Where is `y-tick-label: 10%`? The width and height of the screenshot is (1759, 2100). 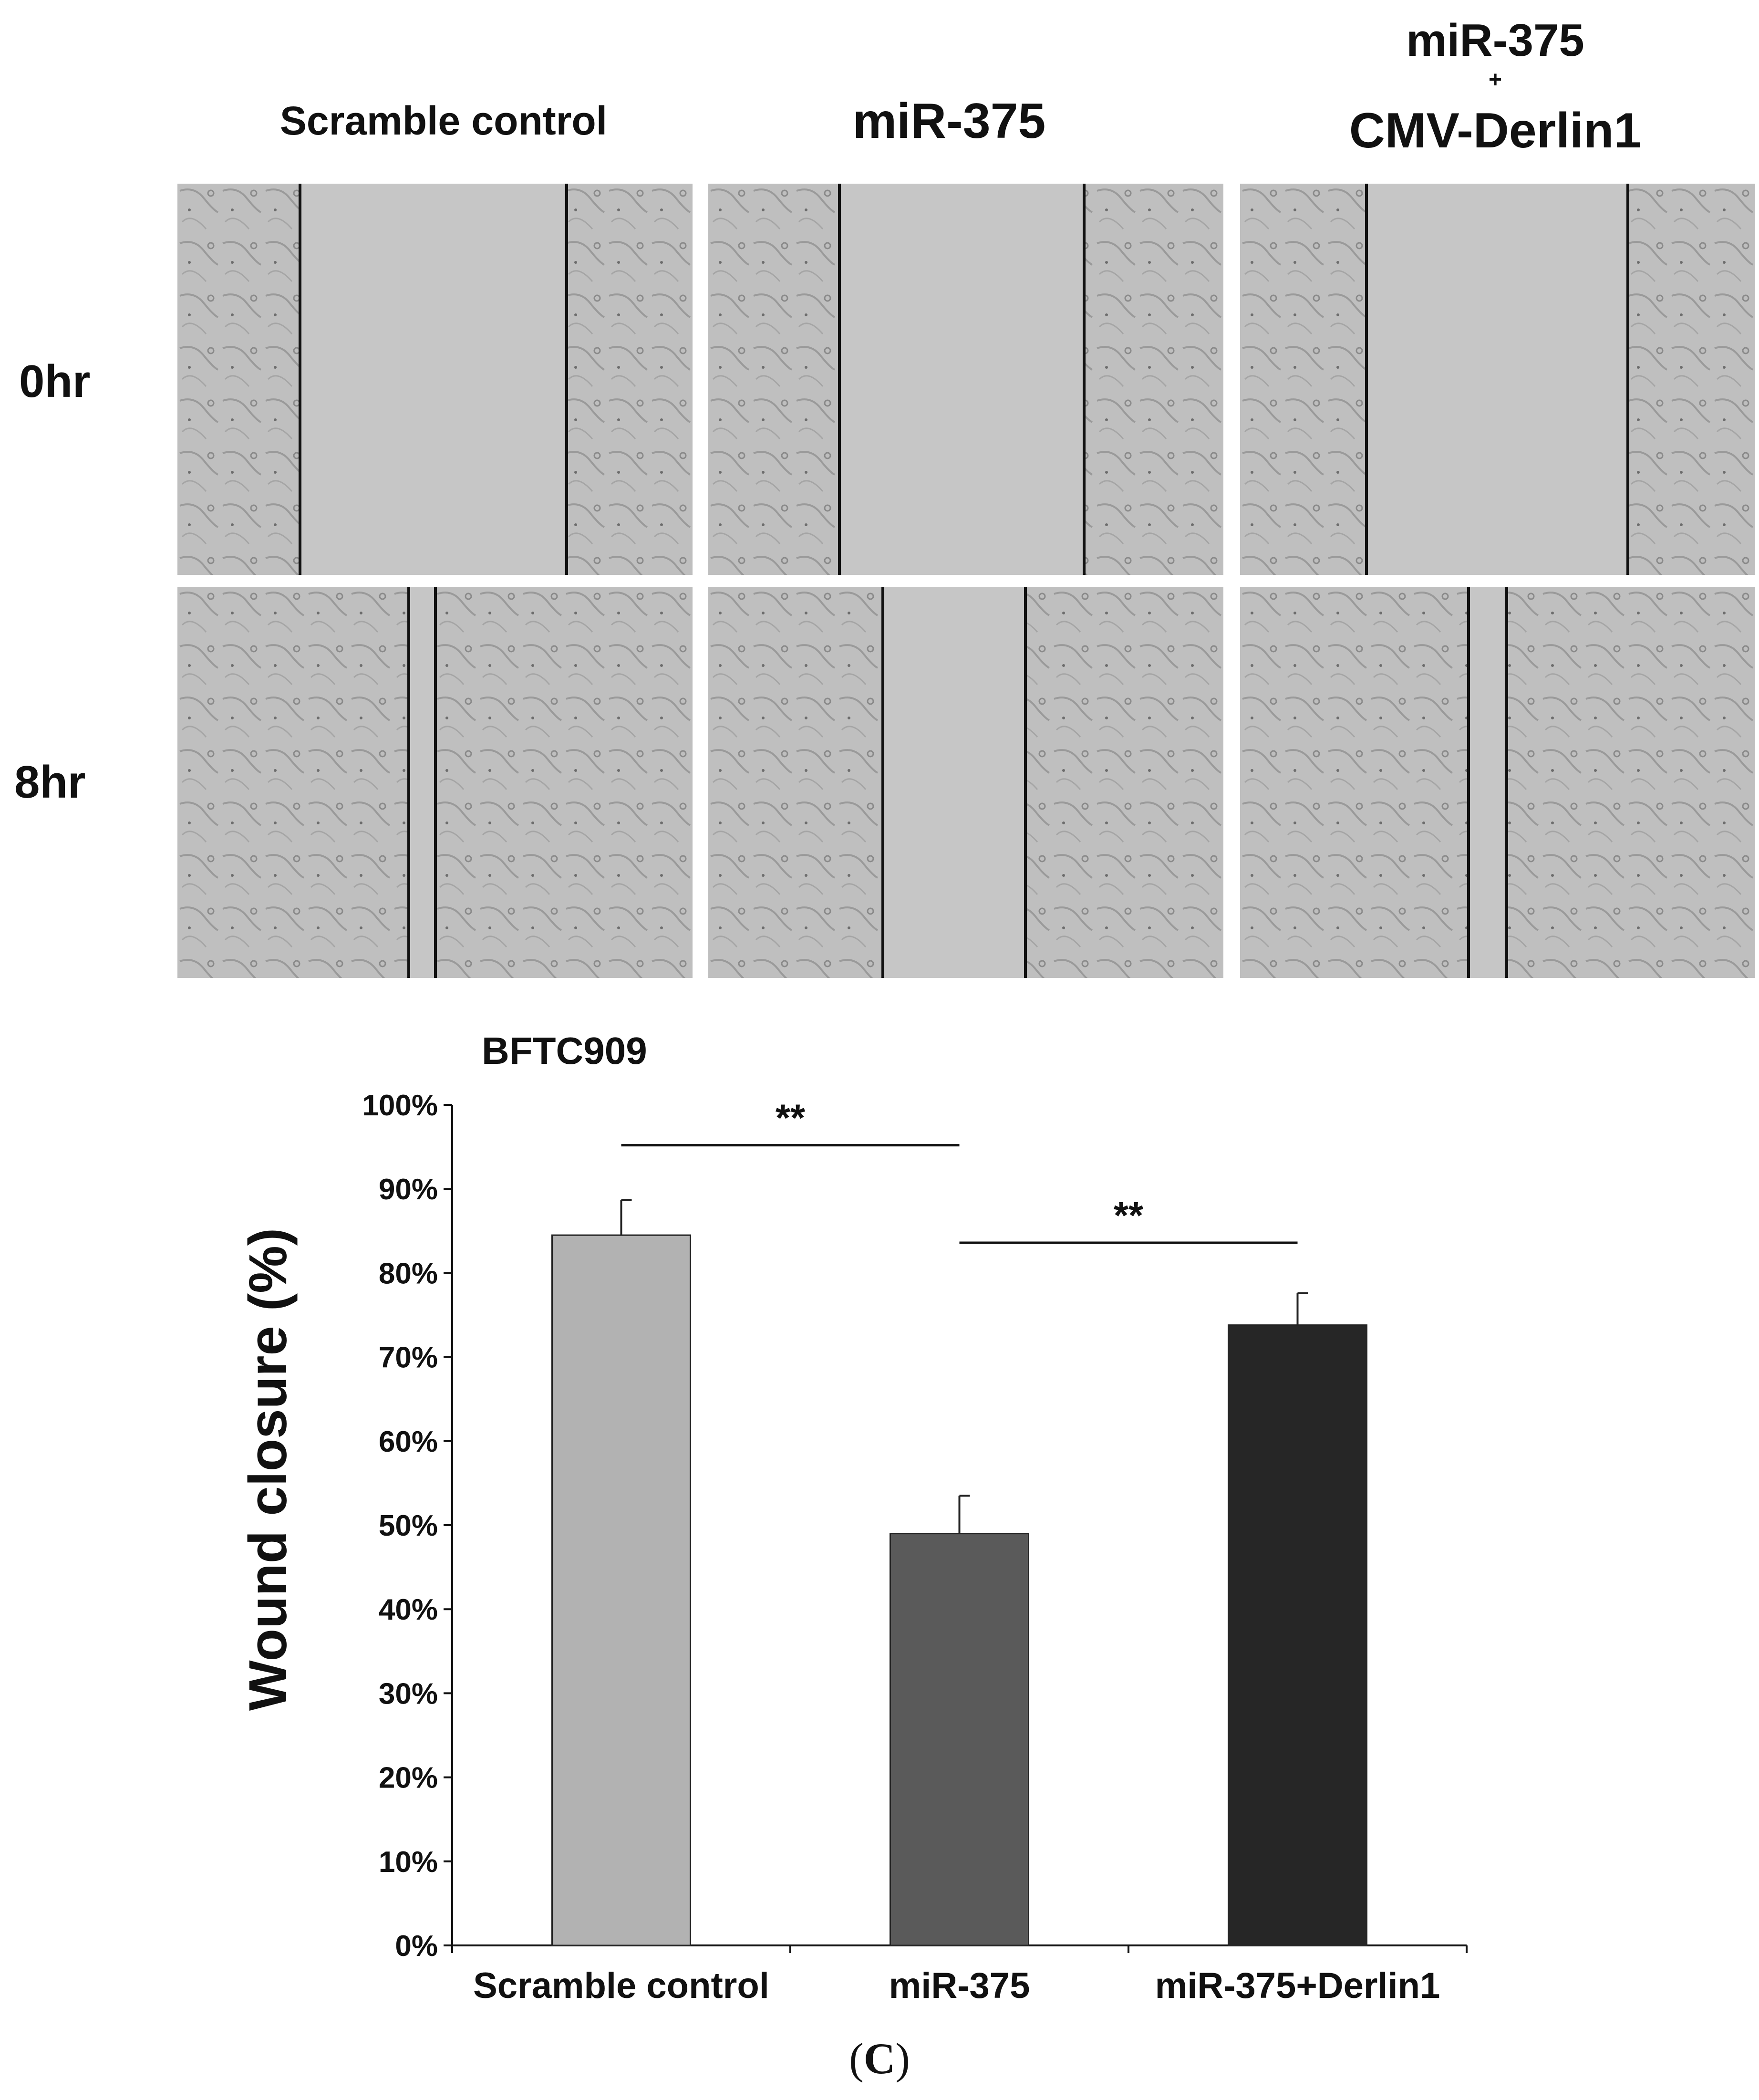
y-tick-label: 10% is located at coordinates (409, 1863).